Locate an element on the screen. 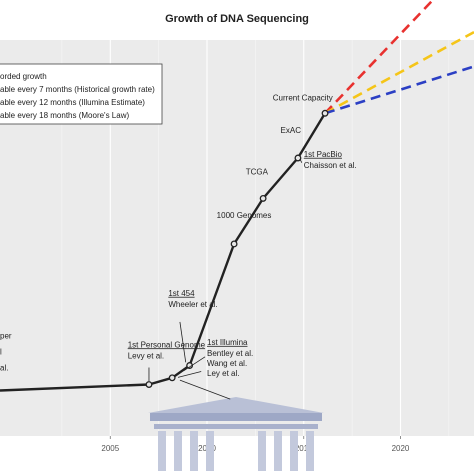 The image size is (474, 474). legend-entry-2: able every 12 months (Illumina Estimate) is located at coordinates (72, 102).